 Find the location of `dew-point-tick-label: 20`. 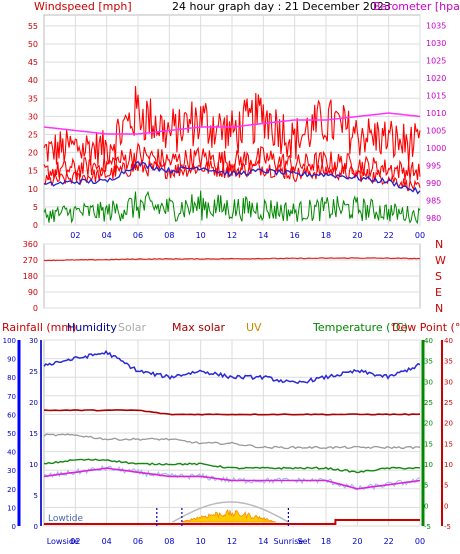

dew-point-tick-label: 20 is located at coordinates (448, 424).